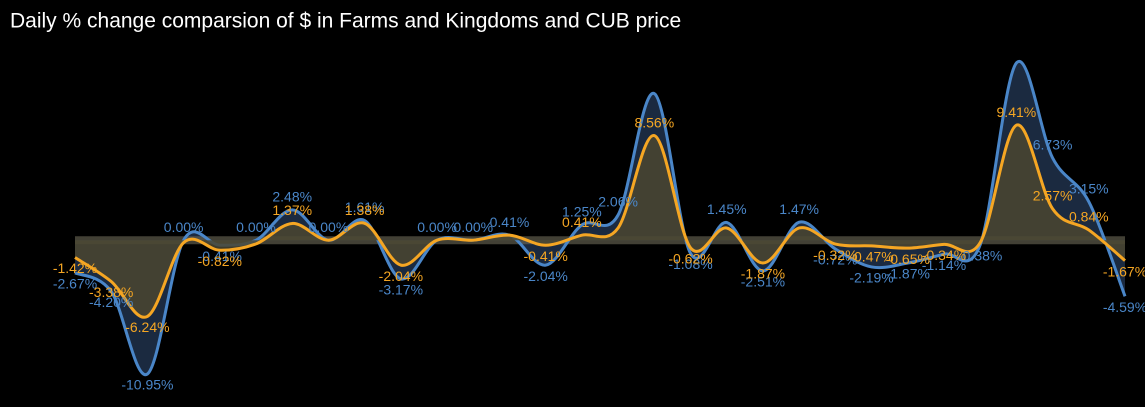 The image size is (1145, 407). I want to click on data-label: -3.38%, so click(111, 292).